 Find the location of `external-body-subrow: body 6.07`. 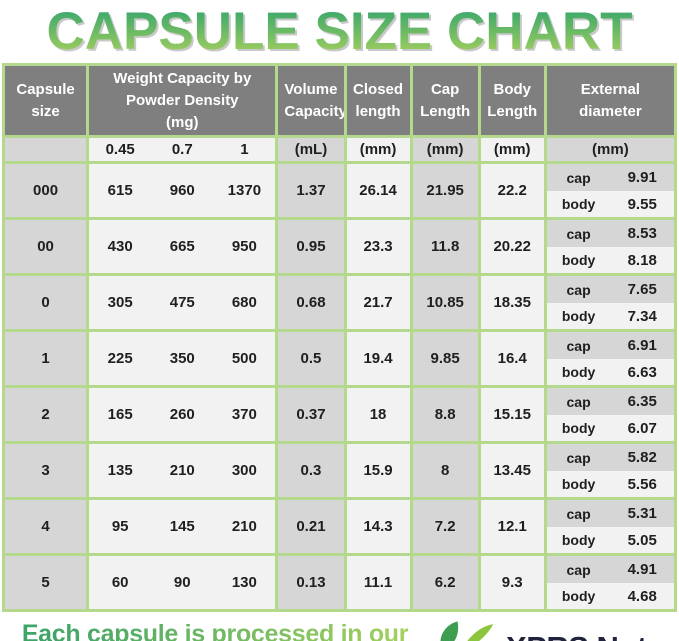

external-body-subrow: body 6.07 is located at coordinates (610, 427).